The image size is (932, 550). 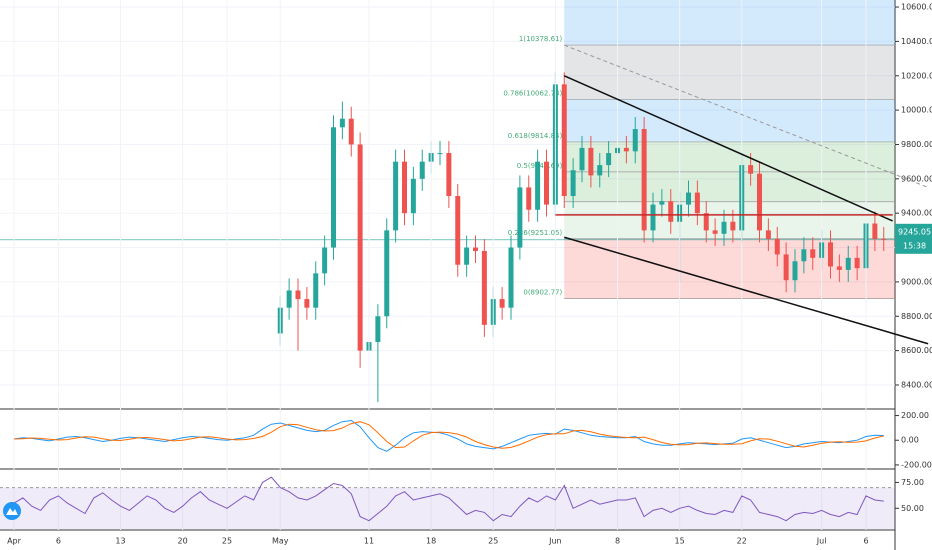 What do you see at coordinates (535, 136) in the screenshot?
I see `fib-label: 0.618(9814.84)` at bounding box center [535, 136].